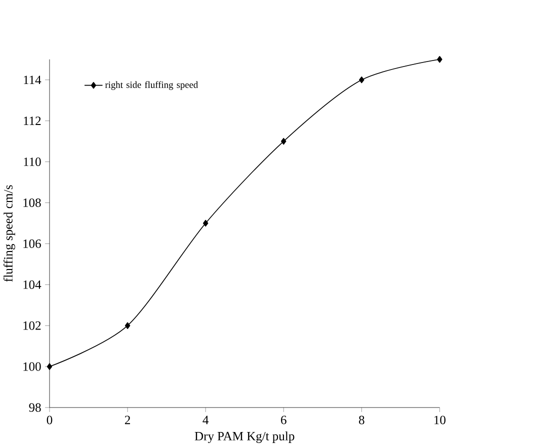  Describe the element at coordinates (32, 326) in the screenshot. I see `y-tick-label: 102` at that location.